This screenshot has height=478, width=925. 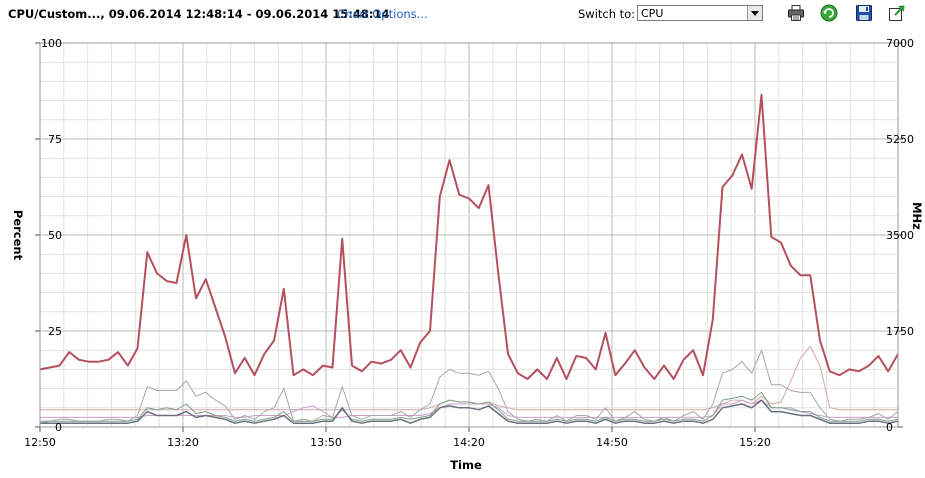 I want to click on switch-to-value: CPU, so click(x=652, y=13).